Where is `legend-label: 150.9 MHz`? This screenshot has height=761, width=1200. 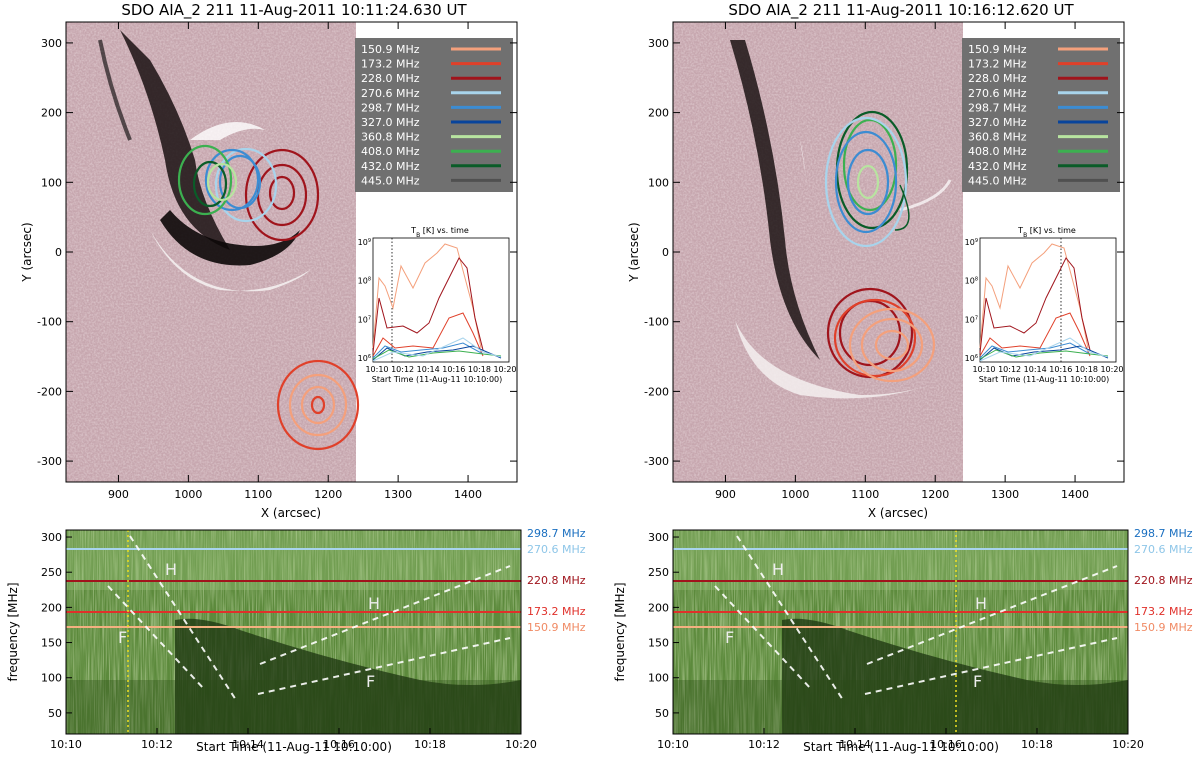
legend-label: 150.9 MHz is located at coordinates (997, 49).